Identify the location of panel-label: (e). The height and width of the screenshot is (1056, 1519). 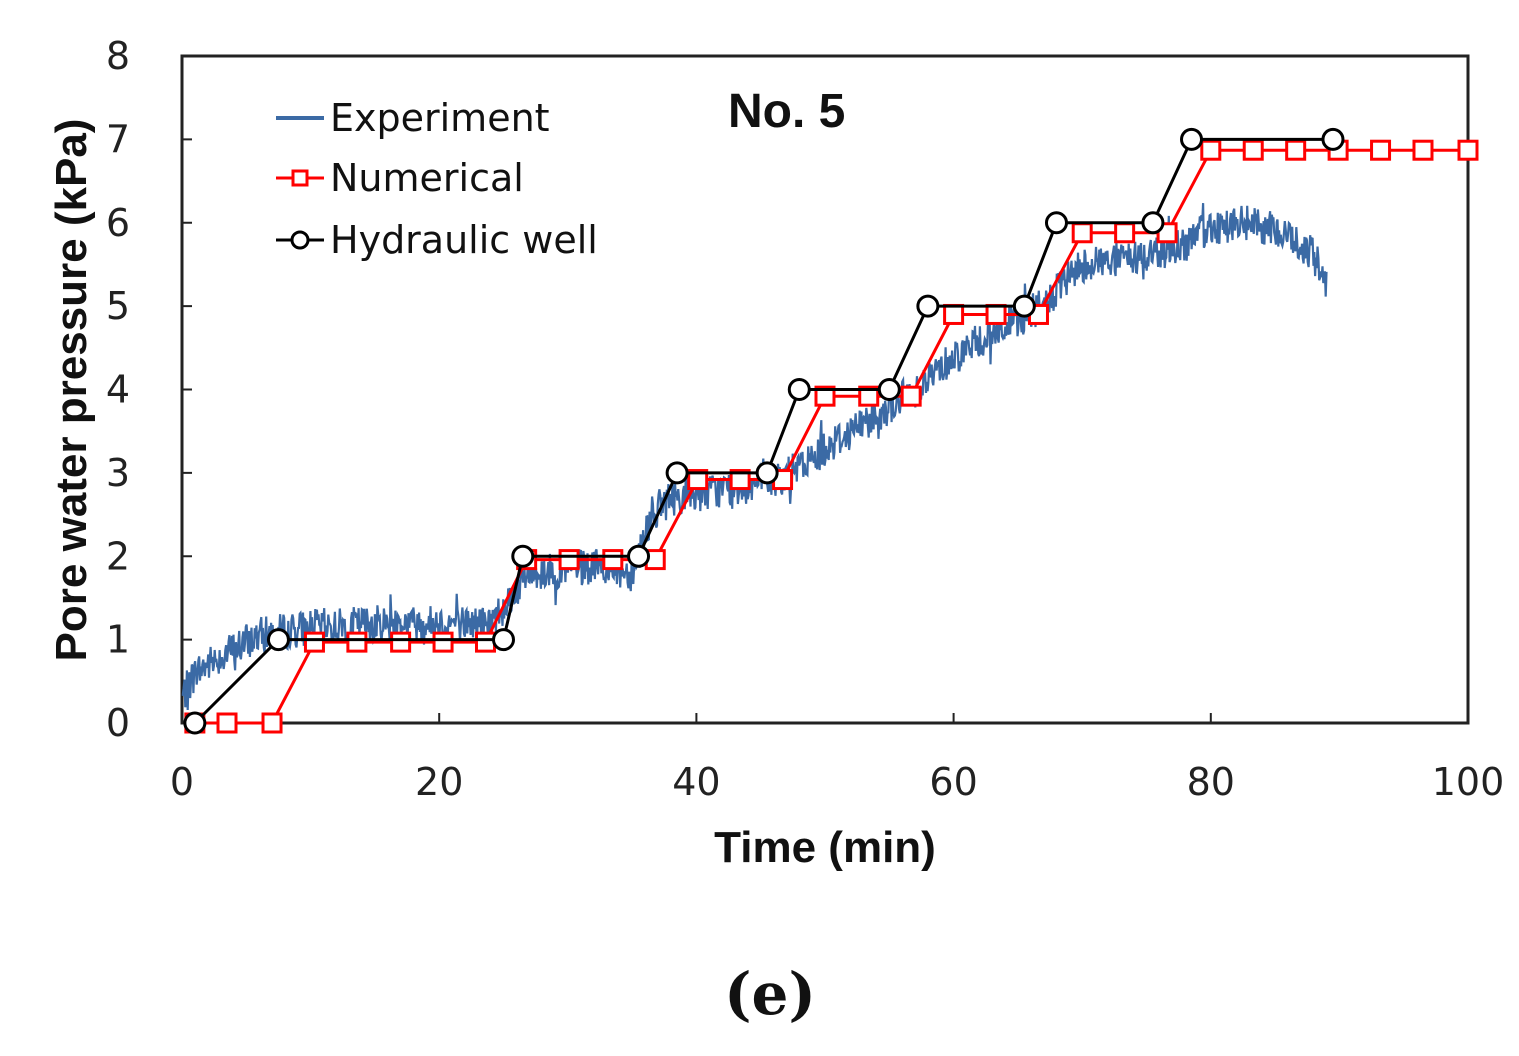
(770, 994).